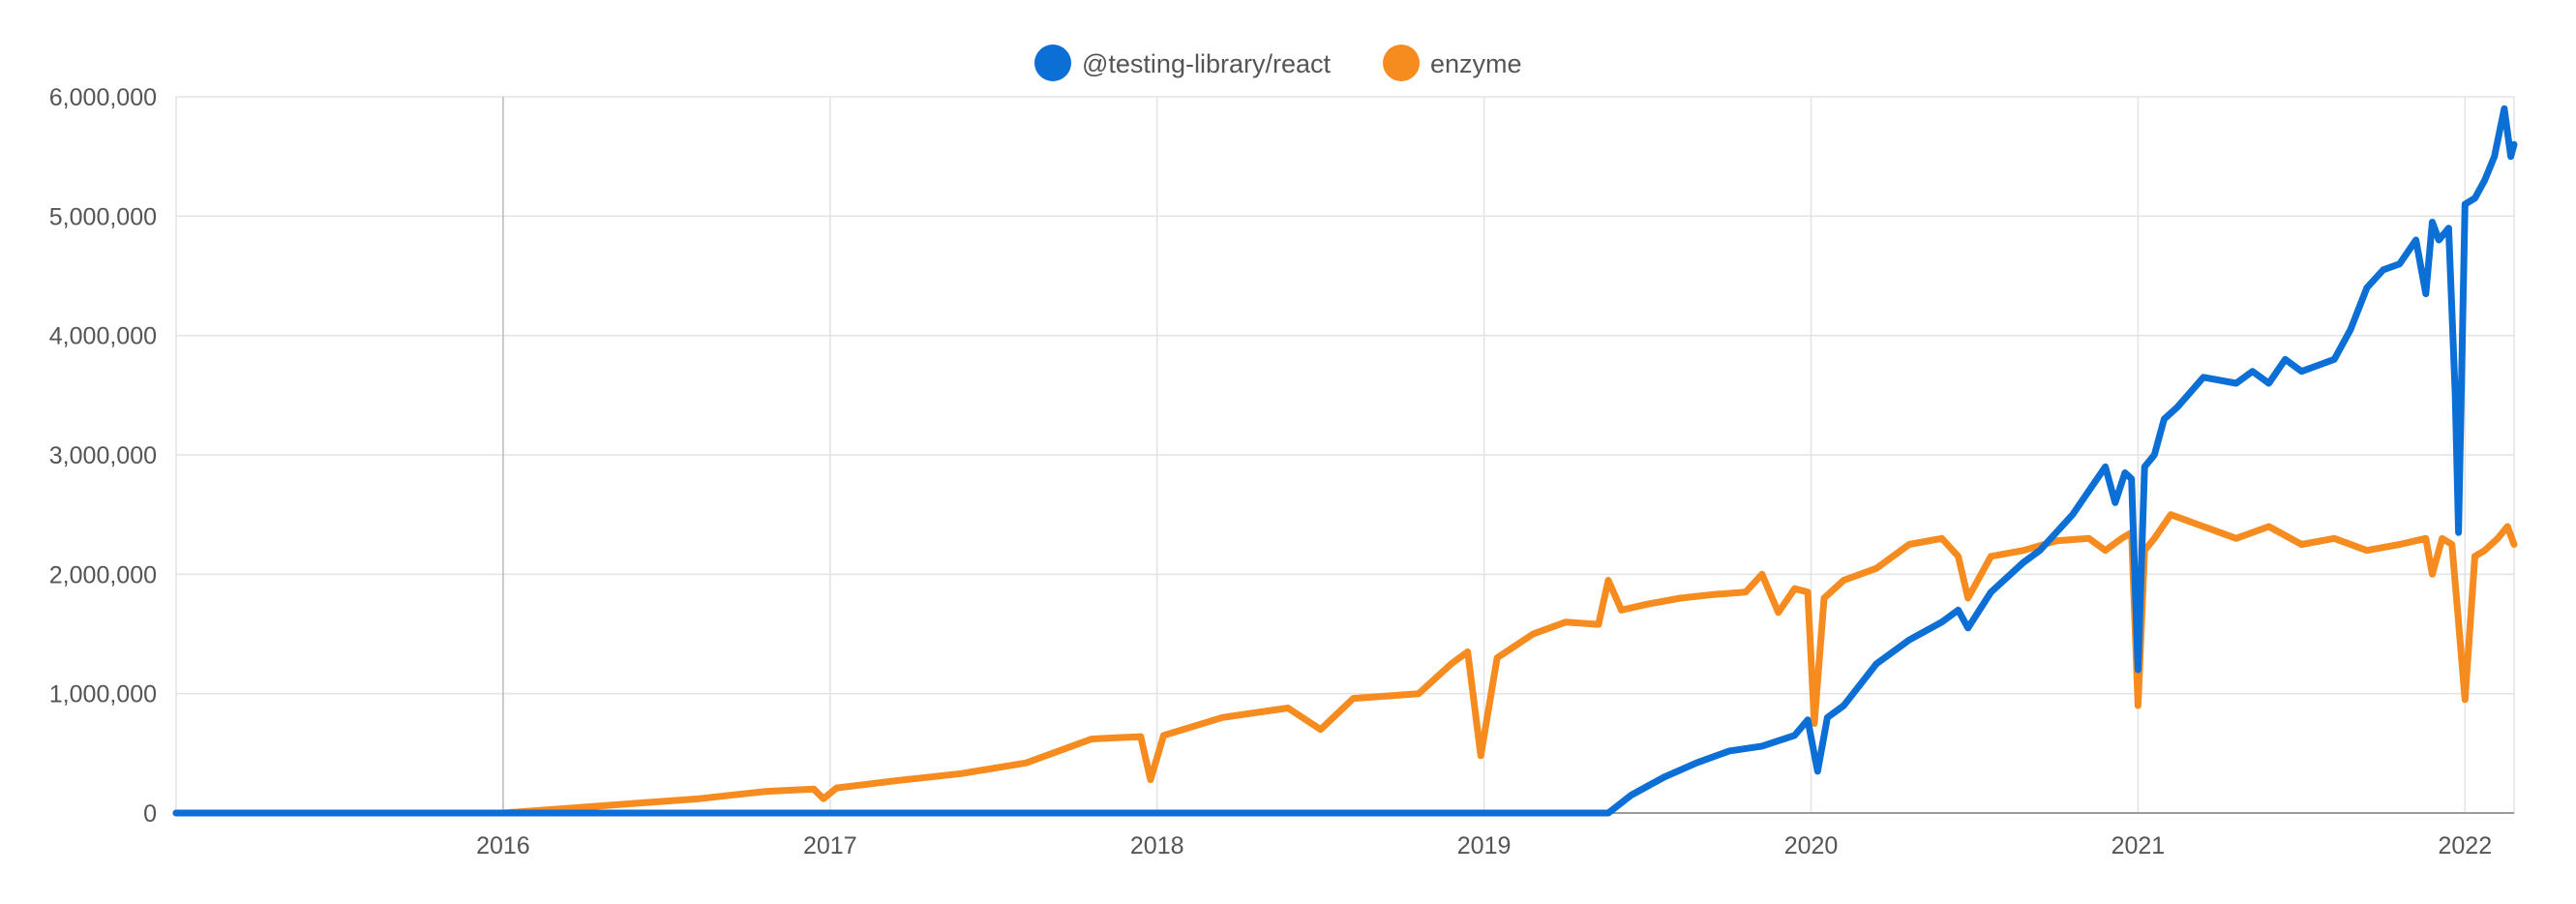 This screenshot has height=904, width=2576. What do you see at coordinates (830, 845) in the screenshot?
I see `x-tick-label: 2017` at bounding box center [830, 845].